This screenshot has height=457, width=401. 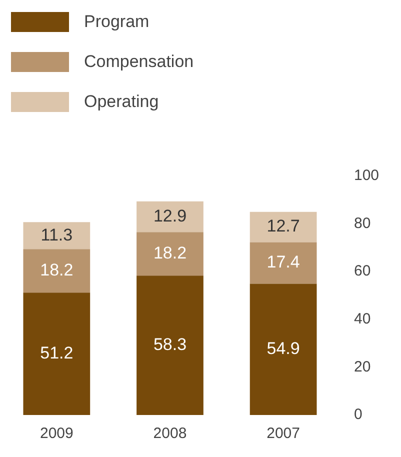 I want to click on data-label: 12.9, so click(x=170, y=216).